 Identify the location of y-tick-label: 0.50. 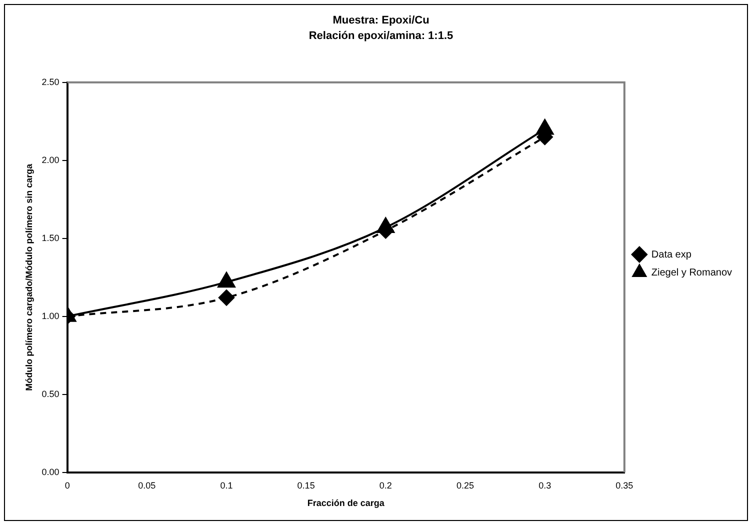
(51, 393).